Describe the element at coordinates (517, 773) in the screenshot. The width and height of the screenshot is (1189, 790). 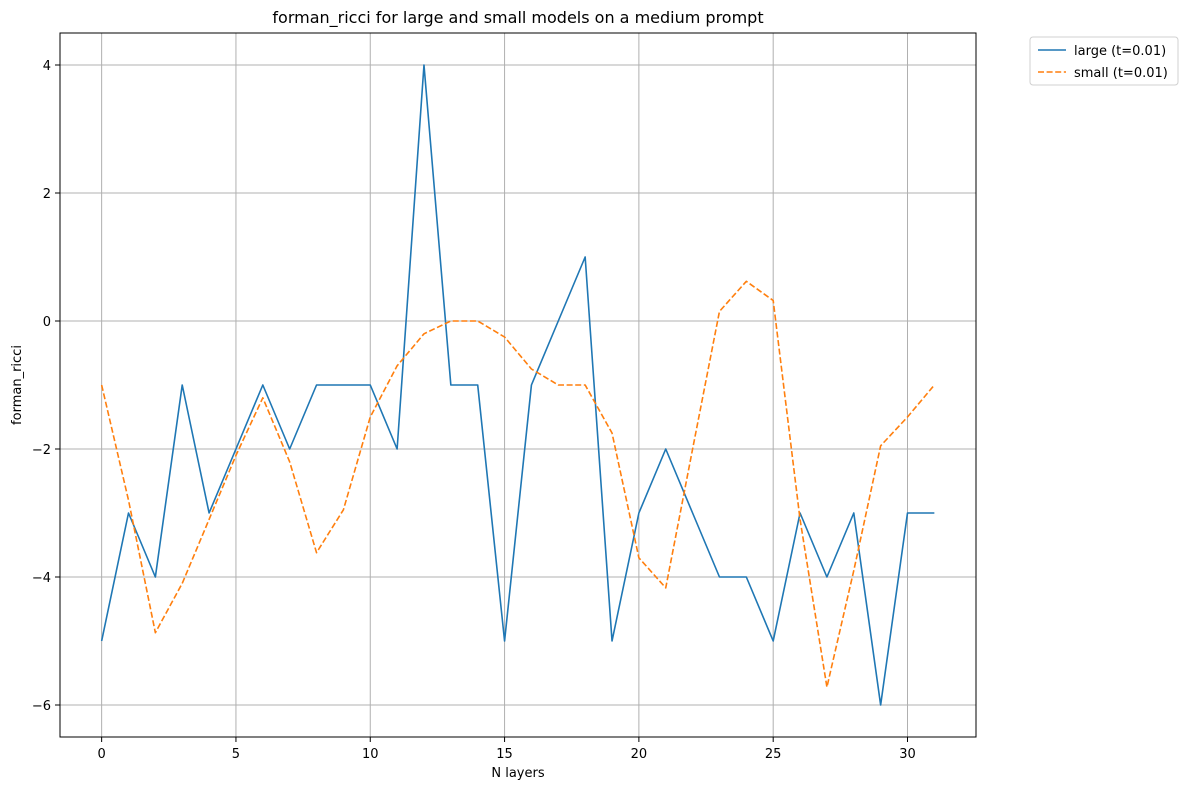
I see `x-axis-title: N layers` at that location.